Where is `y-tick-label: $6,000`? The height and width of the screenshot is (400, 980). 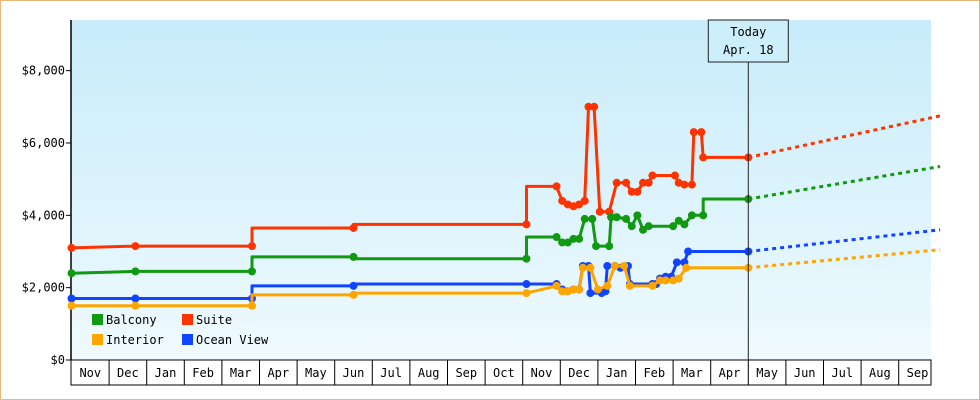
y-tick-label: $6,000 is located at coordinates (43, 143).